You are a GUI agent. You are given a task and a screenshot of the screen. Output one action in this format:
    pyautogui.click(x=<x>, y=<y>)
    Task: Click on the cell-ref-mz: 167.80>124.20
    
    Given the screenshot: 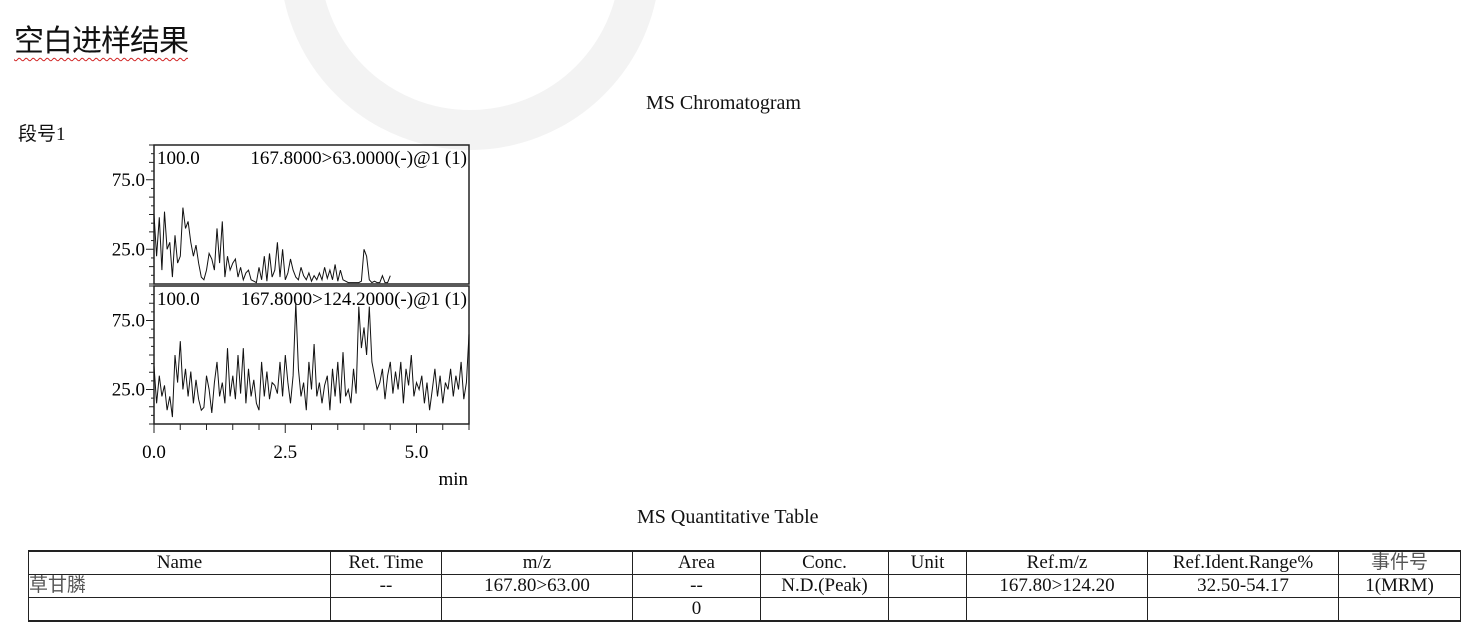 What is the action you would take?
    pyautogui.click(x=1057, y=586)
    